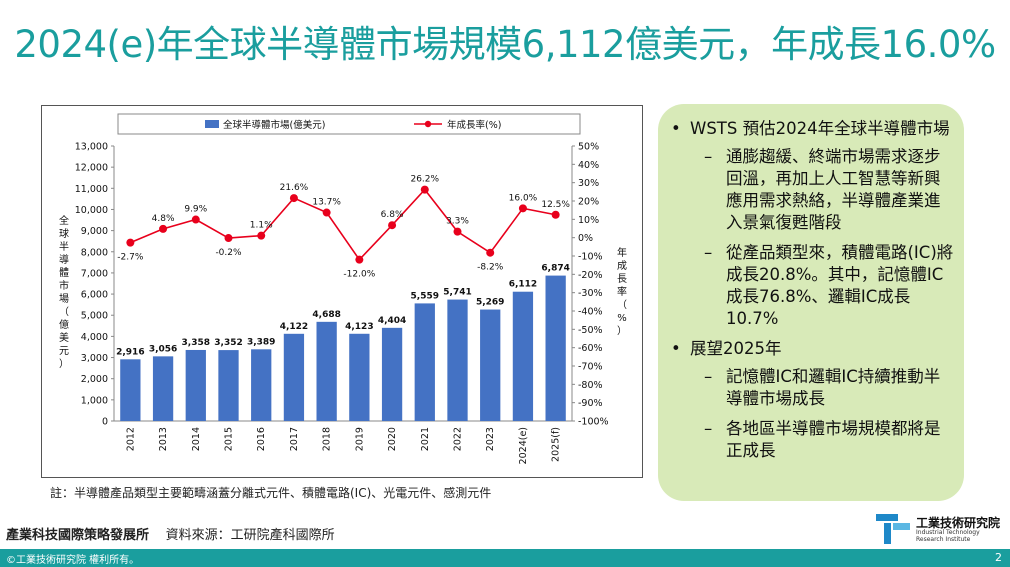  What do you see at coordinates (593, 422) in the screenshot?
I see `right-tick-label: -100%` at bounding box center [593, 422].